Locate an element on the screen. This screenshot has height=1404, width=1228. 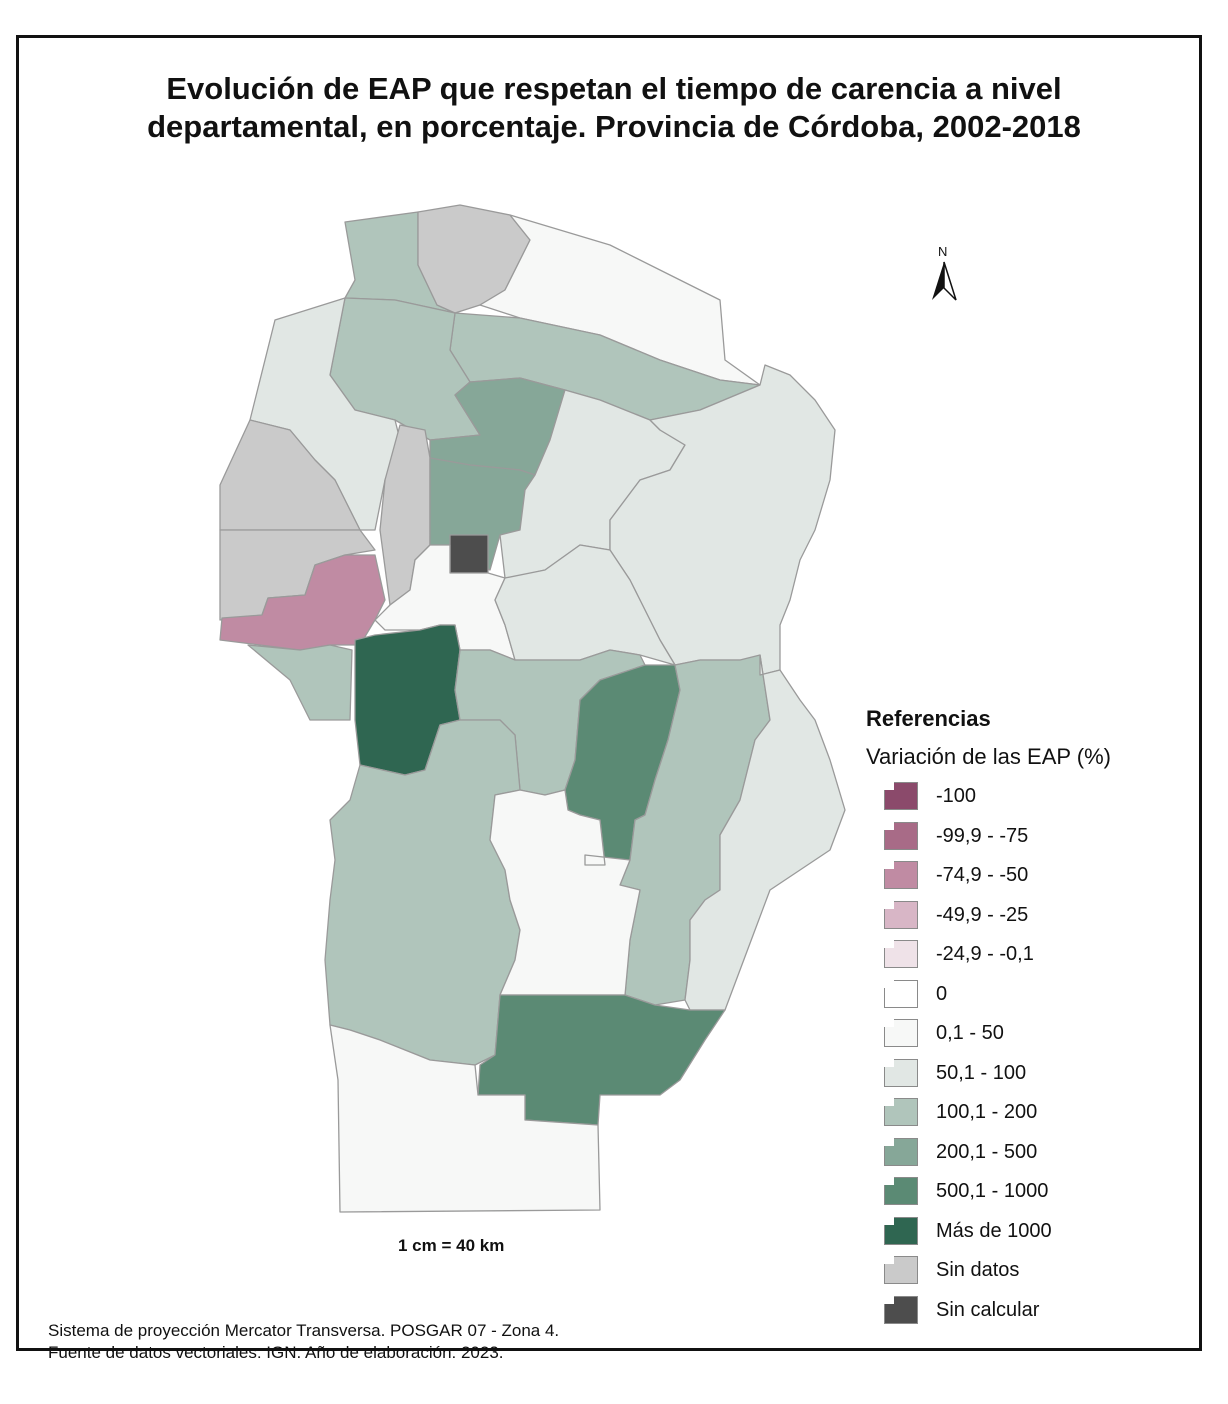
legend-label: -74,9 - -50 is located at coordinates (982, 875).